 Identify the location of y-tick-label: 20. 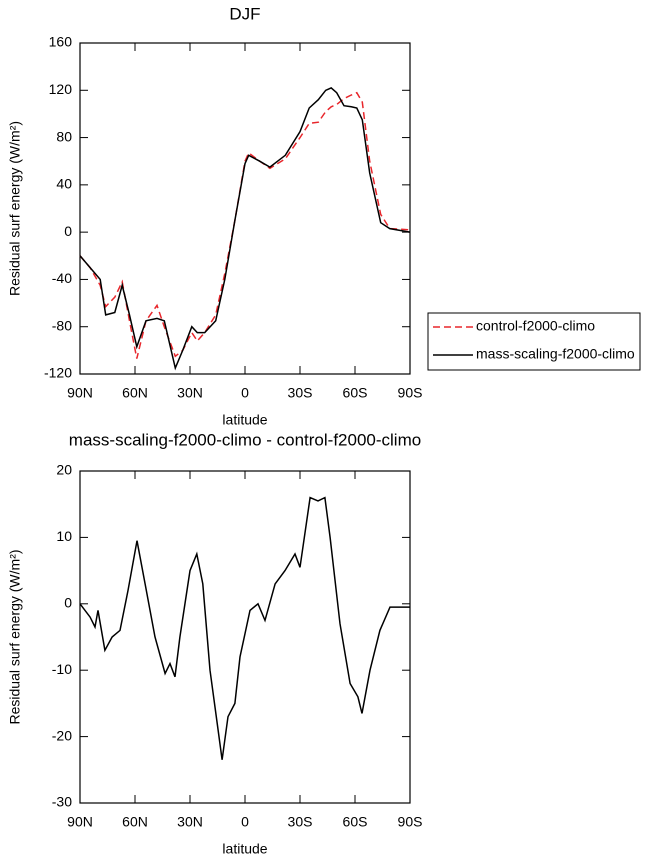
(64, 470).